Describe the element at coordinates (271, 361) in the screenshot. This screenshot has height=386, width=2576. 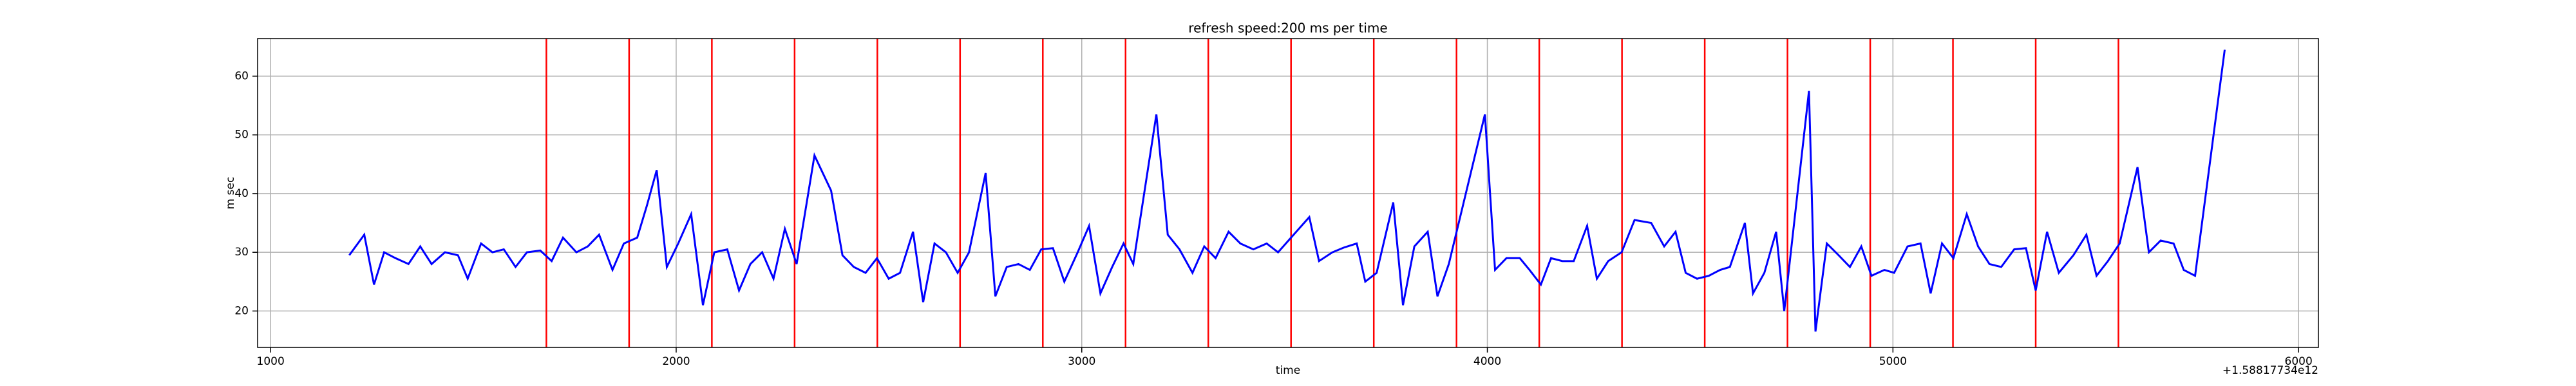
I see `x-tick-label: 1000` at that location.